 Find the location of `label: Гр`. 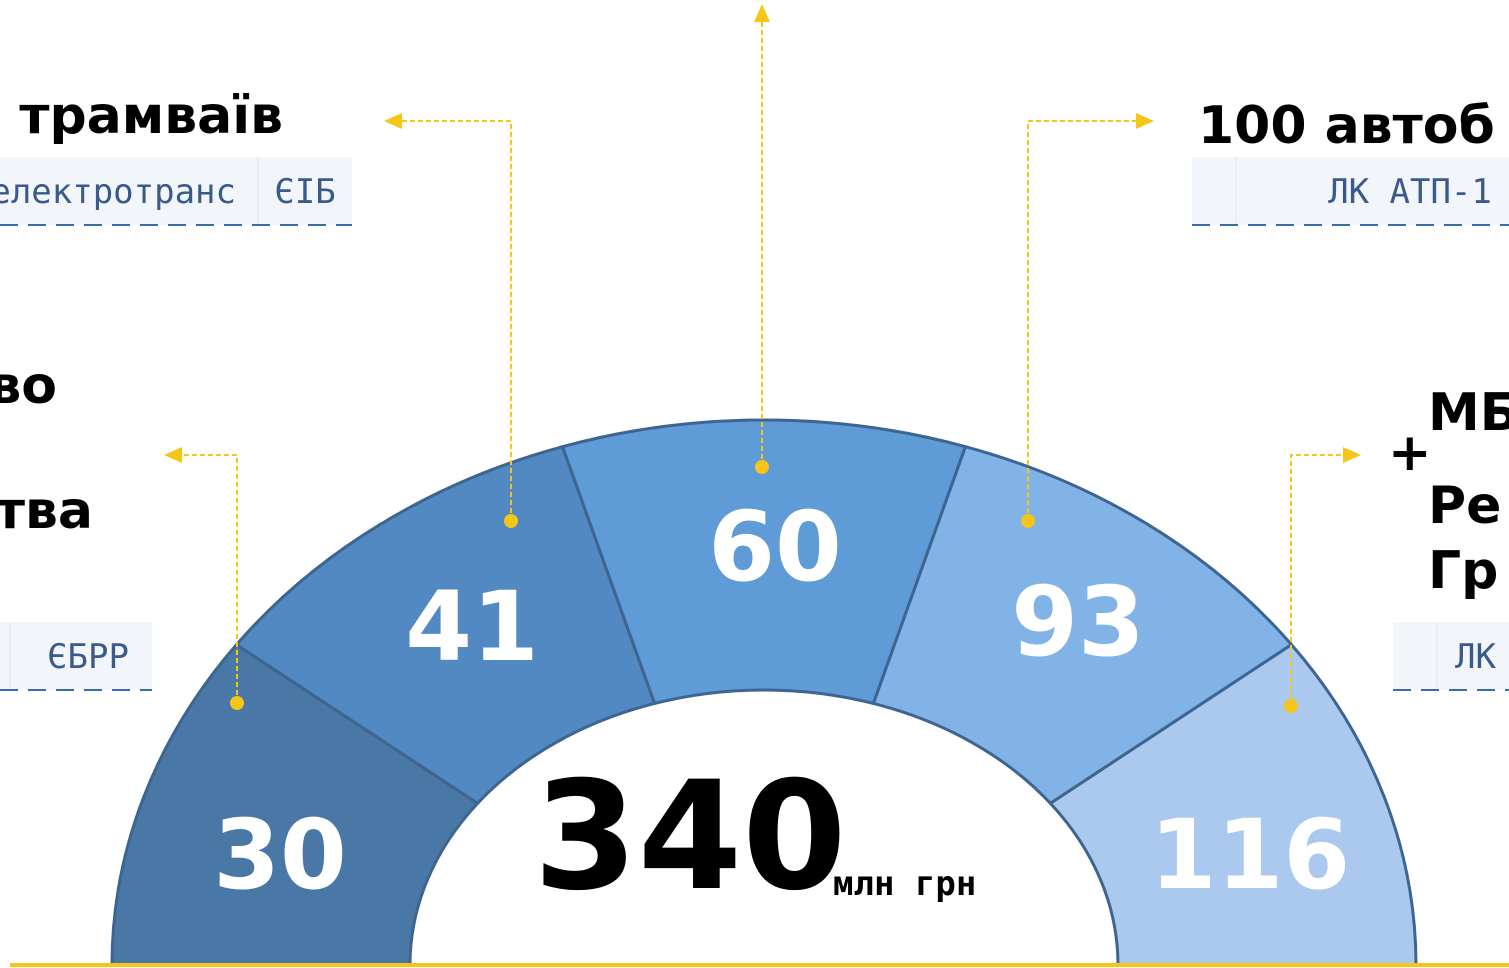

label: Гр is located at coordinates (1463, 571).